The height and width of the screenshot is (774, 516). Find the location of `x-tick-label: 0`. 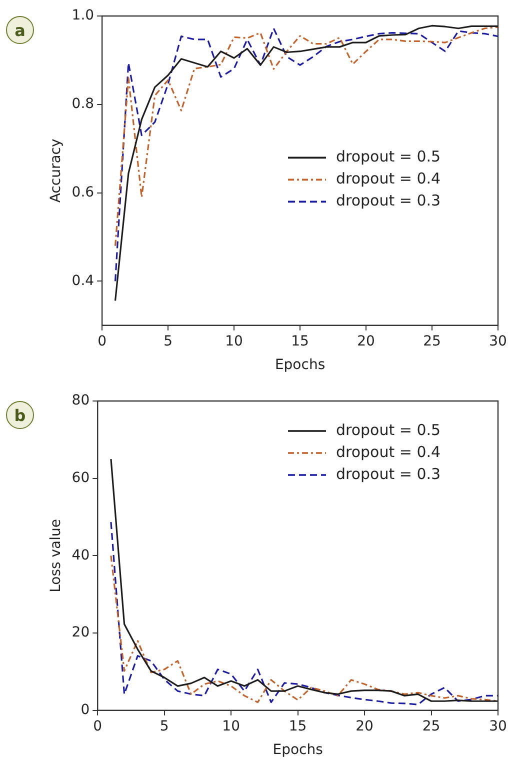

x-tick-label: 0 is located at coordinates (102, 341).